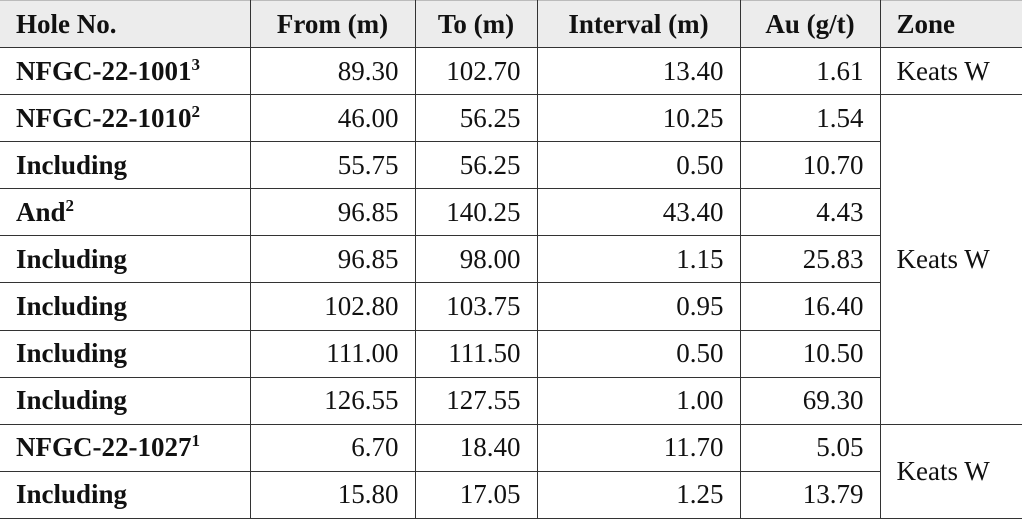 This screenshot has height=520, width=1024. Describe the element at coordinates (638, 24) in the screenshot. I see `header-interval: Interval (m)` at that location.